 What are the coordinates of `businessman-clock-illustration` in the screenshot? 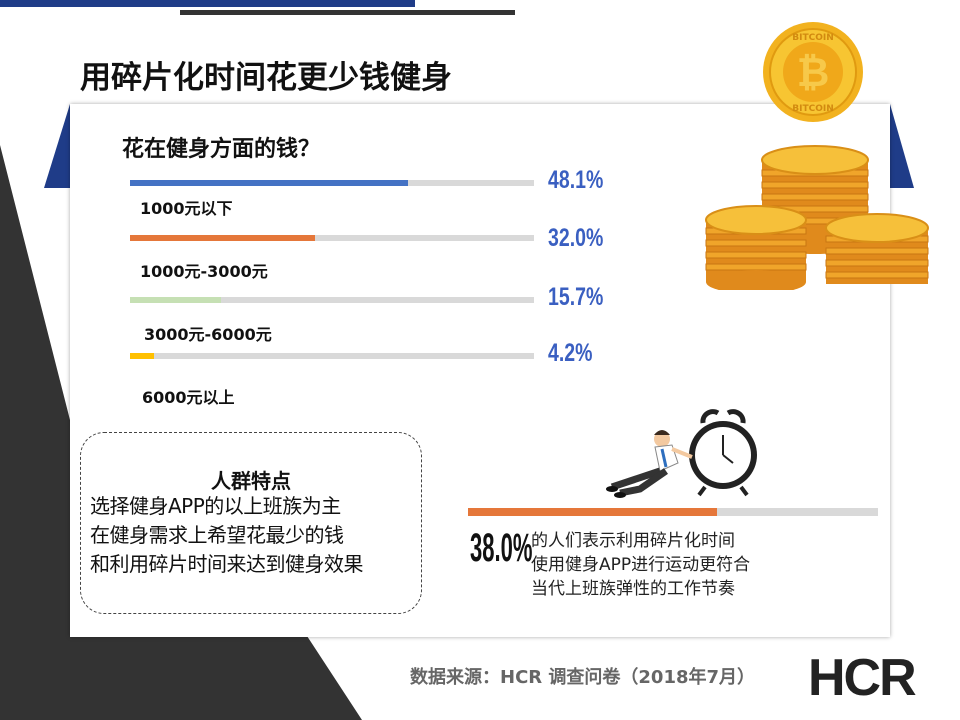 It's located at (681, 453).